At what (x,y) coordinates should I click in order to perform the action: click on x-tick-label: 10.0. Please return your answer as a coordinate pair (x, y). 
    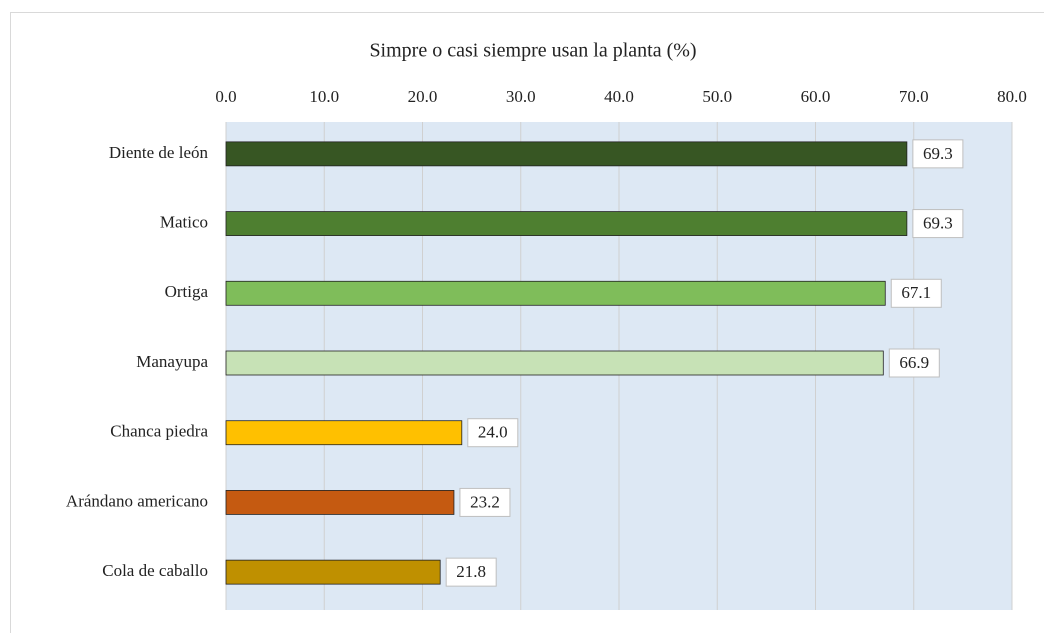
    Looking at the image, I should click on (324, 96).